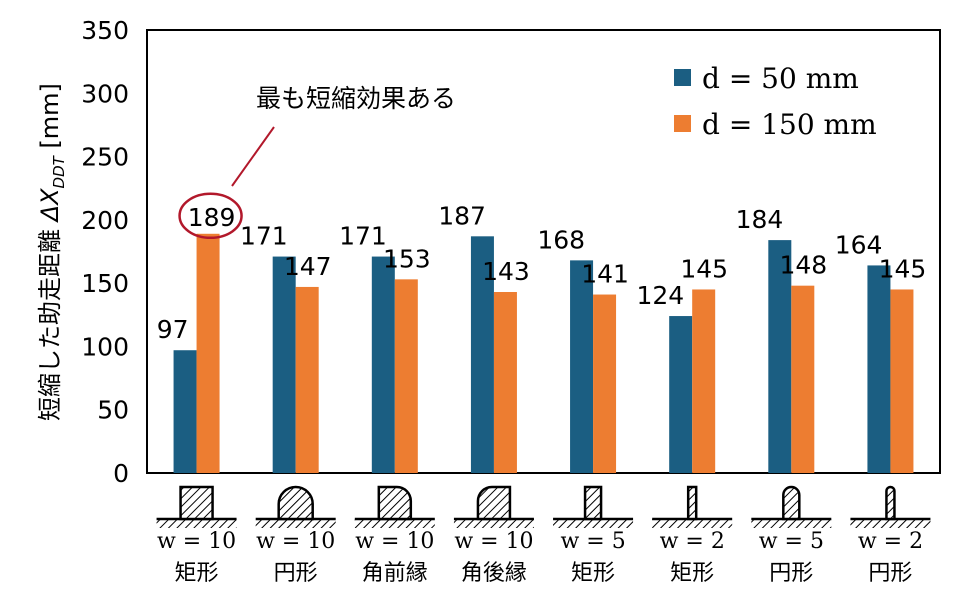 This screenshot has height=603, width=974. I want to click on data-label-d150: 148, so click(803, 265).